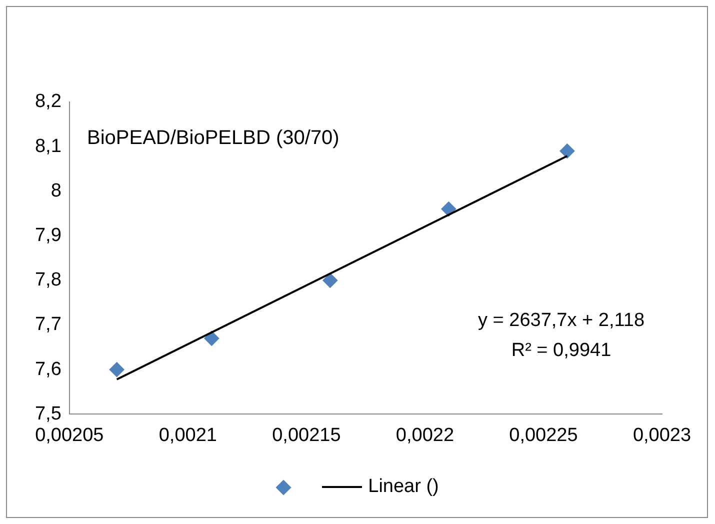  Describe the element at coordinates (306, 435) in the screenshot. I see `x-tick-label: 0,00215` at that location.